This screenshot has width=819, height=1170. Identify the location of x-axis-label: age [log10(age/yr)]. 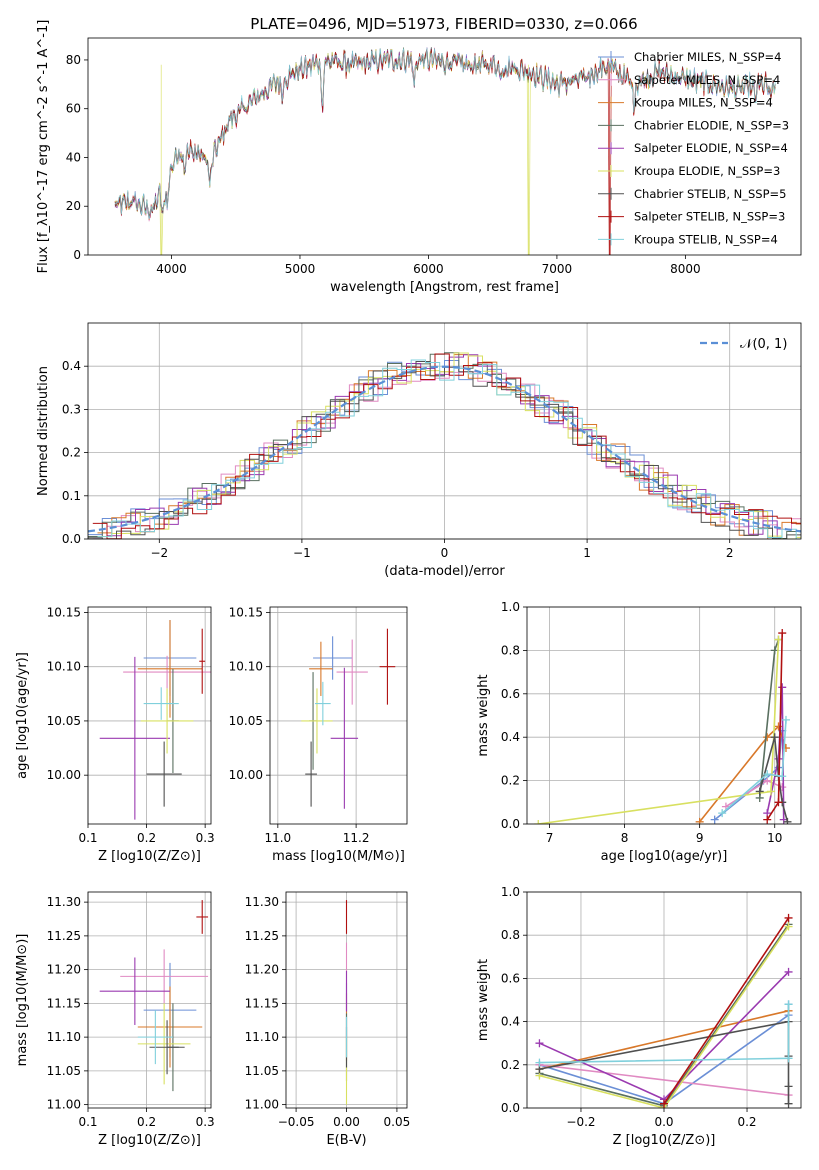
(664, 856).